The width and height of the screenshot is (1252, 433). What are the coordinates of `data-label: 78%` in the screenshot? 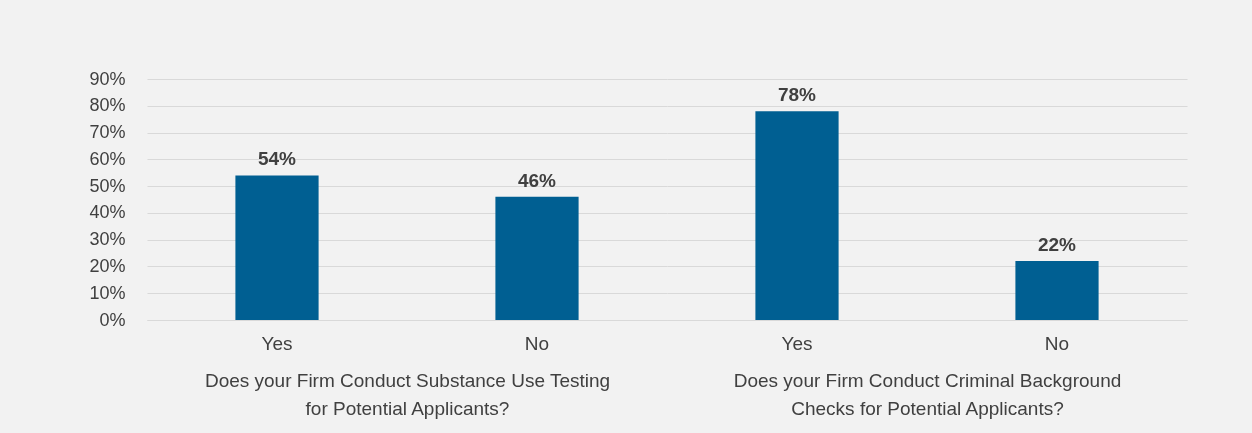 It's located at (797, 95).